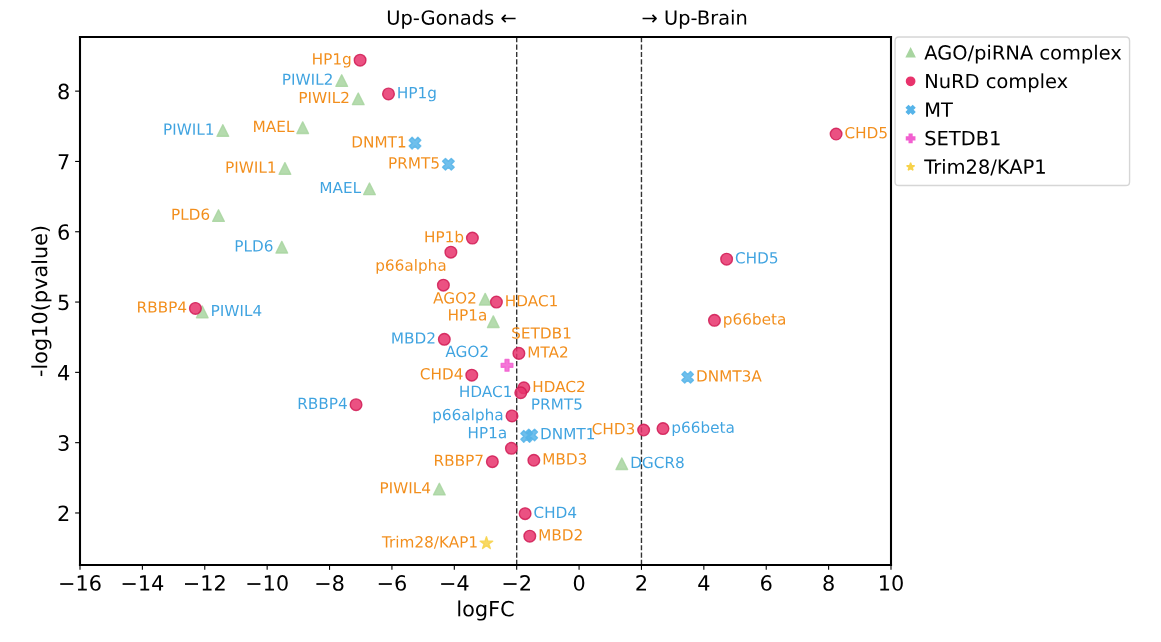 Image resolution: width=1161 pixels, height=642 pixels. Describe the element at coordinates (468, 416) in the screenshot. I see `annotation: p66alpha` at that location.